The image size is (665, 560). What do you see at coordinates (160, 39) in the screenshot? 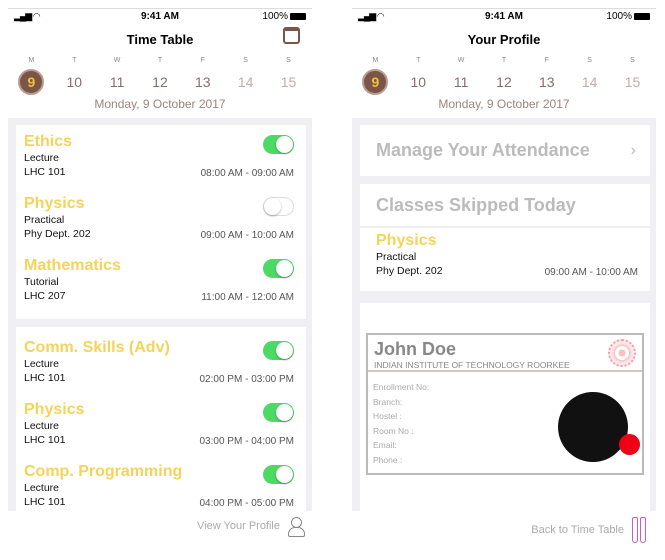
I see `page-title: Time Table` at bounding box center [160, 39].